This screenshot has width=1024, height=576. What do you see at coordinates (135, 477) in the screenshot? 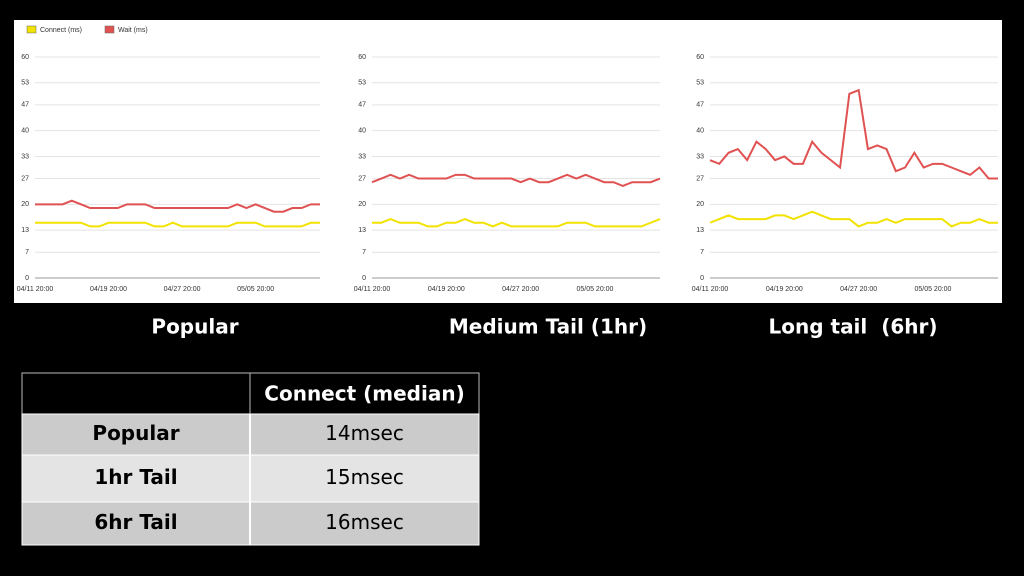
I see `row-header: 1hr Tail` at bounding box center [135, 477].